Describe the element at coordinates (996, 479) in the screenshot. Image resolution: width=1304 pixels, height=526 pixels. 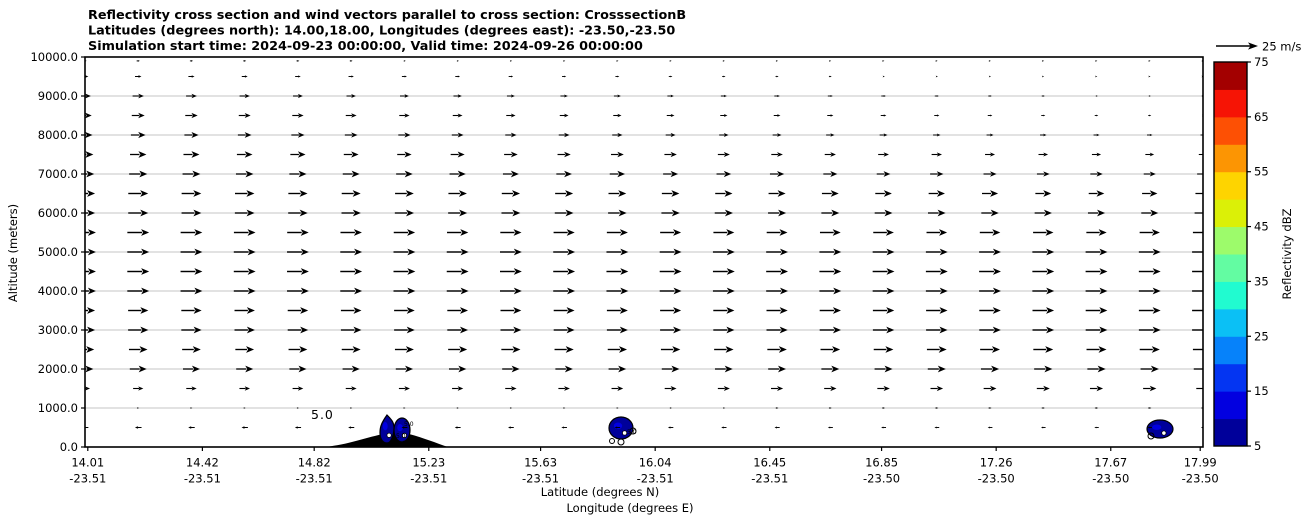
I see `x-tick-label-lon: -23.50` at that location.